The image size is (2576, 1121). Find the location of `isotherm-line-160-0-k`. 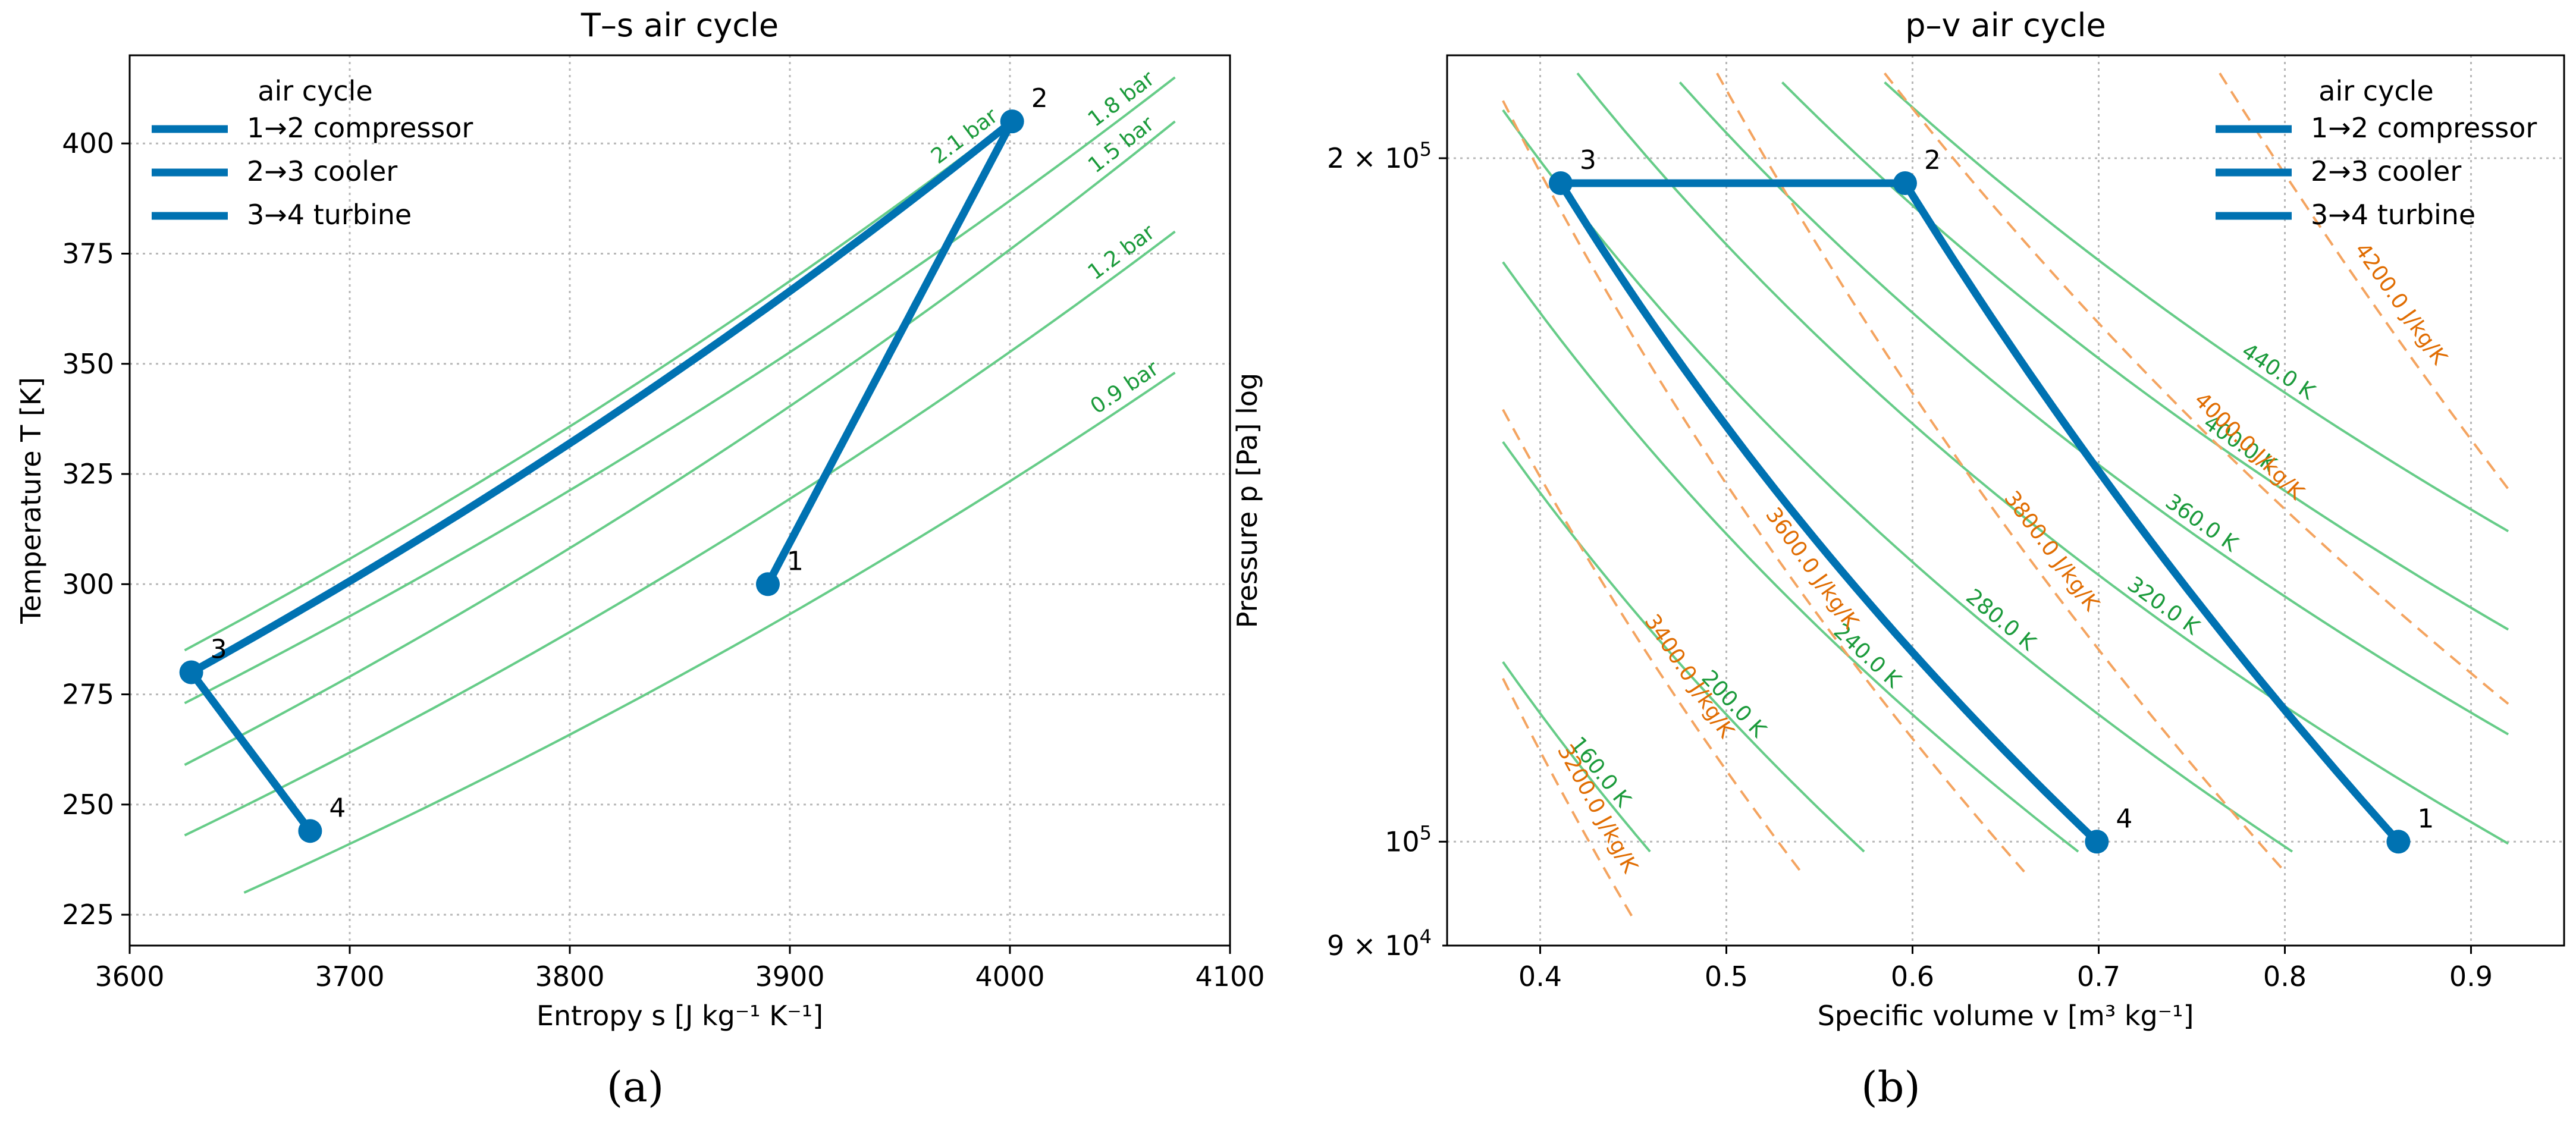

isotherm-line-160-0-k is located at coordinates (1576, 757).